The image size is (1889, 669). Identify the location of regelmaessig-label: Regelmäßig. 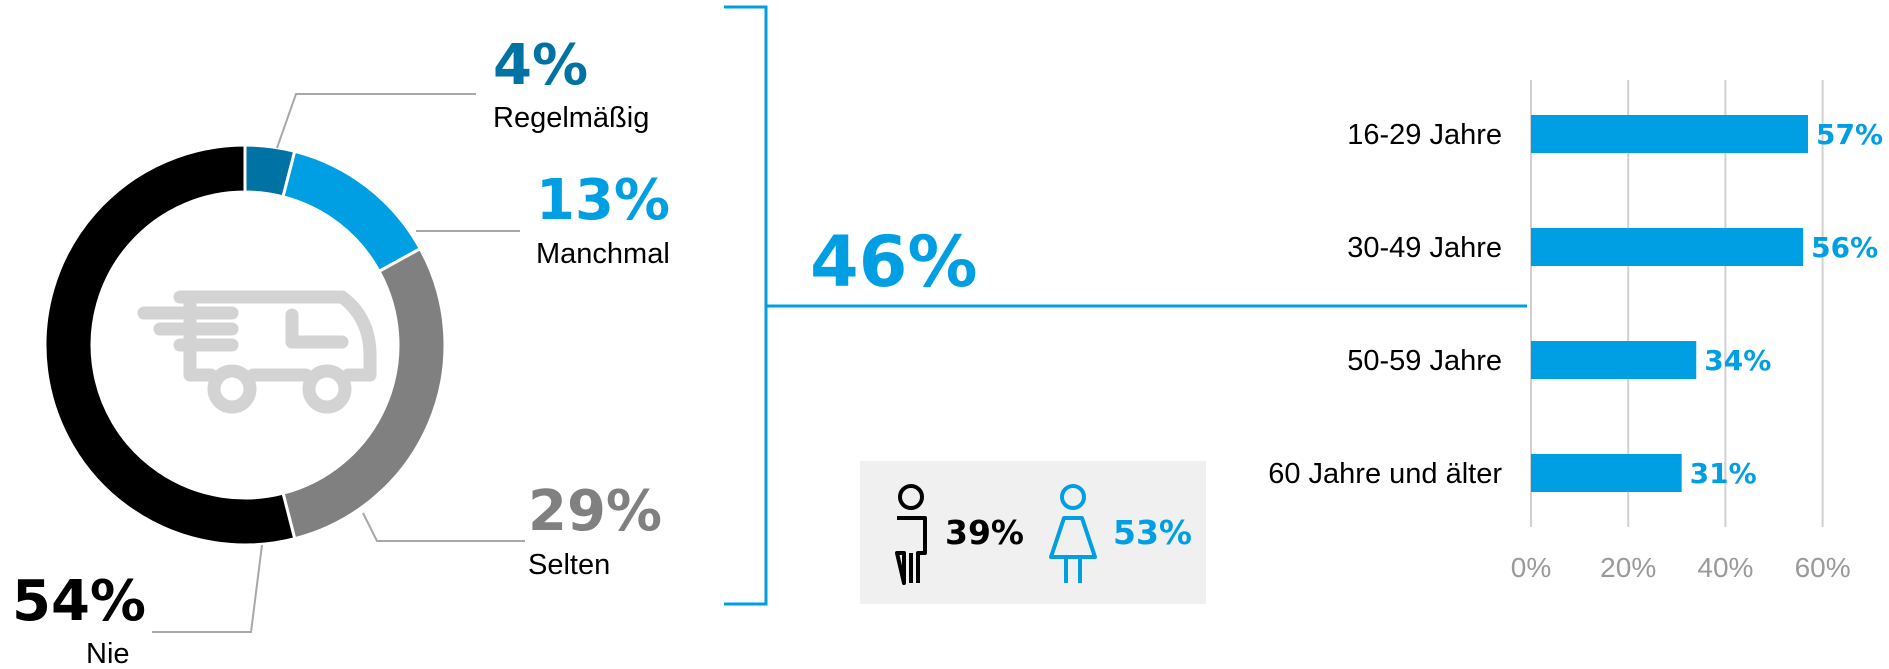
(571, 118).